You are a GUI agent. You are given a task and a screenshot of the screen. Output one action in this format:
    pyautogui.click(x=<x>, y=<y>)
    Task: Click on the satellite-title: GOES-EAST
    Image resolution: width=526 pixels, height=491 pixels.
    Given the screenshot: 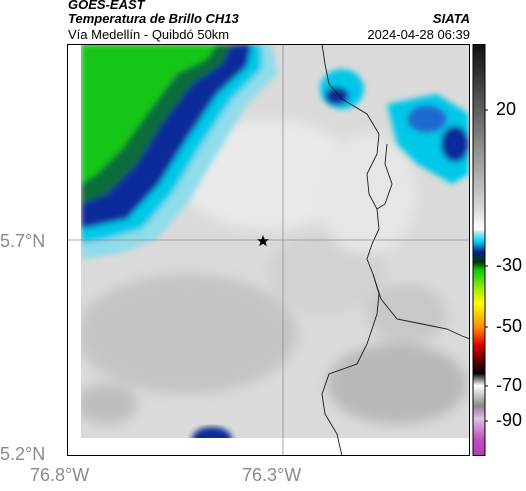 What is the action you would take?
    pyautogui.click(x=106, y=6)
    